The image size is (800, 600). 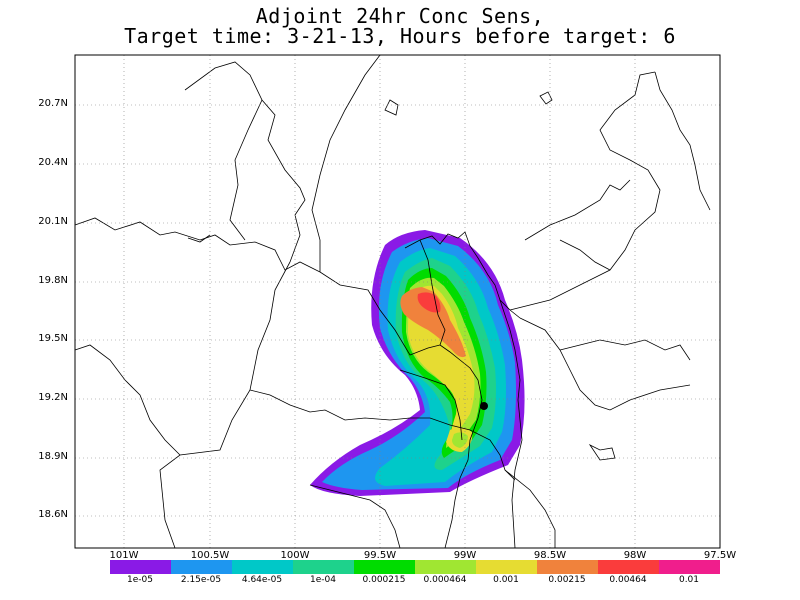 I want to click on lat-tick-label: 19.5N, so click(x=53, y=338).